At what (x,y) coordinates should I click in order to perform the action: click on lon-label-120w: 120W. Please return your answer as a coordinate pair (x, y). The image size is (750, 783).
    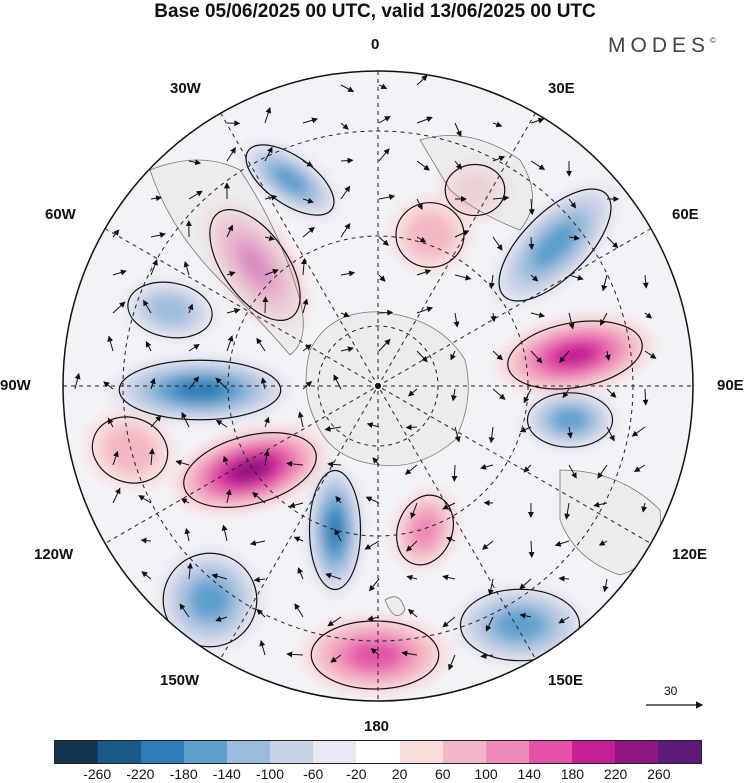
    Looking at the image, I should click on (54, 554).